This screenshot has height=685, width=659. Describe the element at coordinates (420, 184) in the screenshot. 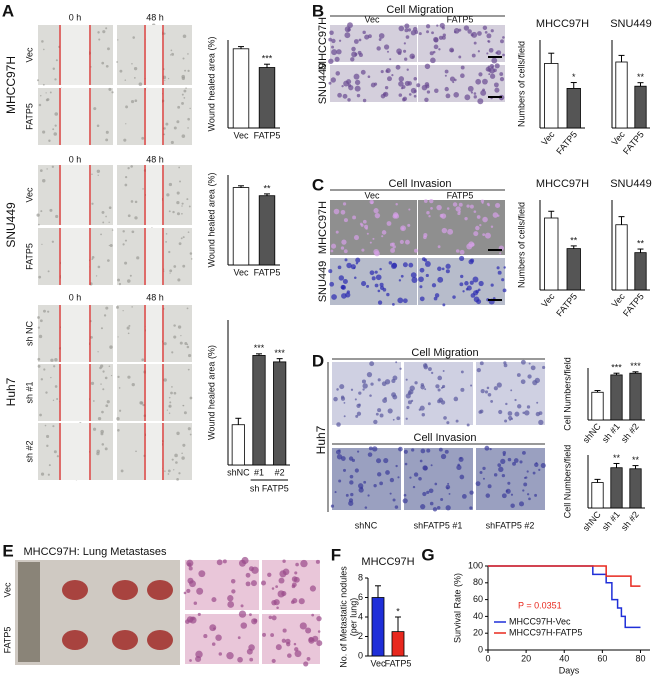

I see `panel-title: Cell Invasion` at that location.